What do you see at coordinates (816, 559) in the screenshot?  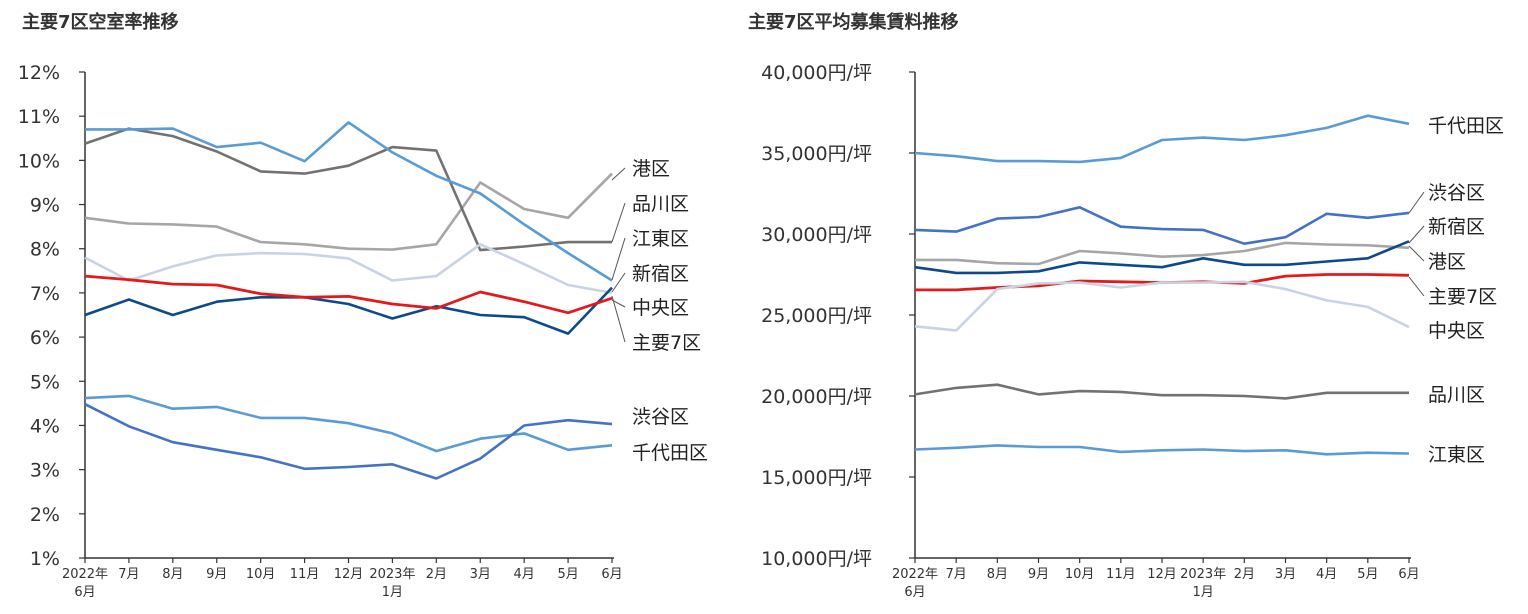 I see `rent-y-tick-label: 10,000円/坪` at bounding box center [816, 559].